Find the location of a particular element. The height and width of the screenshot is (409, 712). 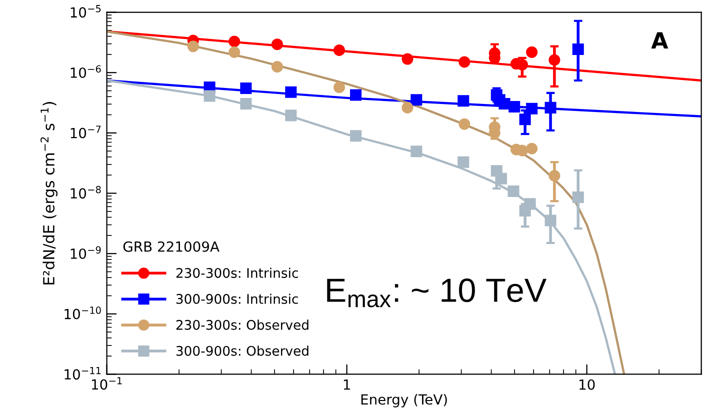

legend-label: 300-900s: Observed is located at coordinates (242, 351).